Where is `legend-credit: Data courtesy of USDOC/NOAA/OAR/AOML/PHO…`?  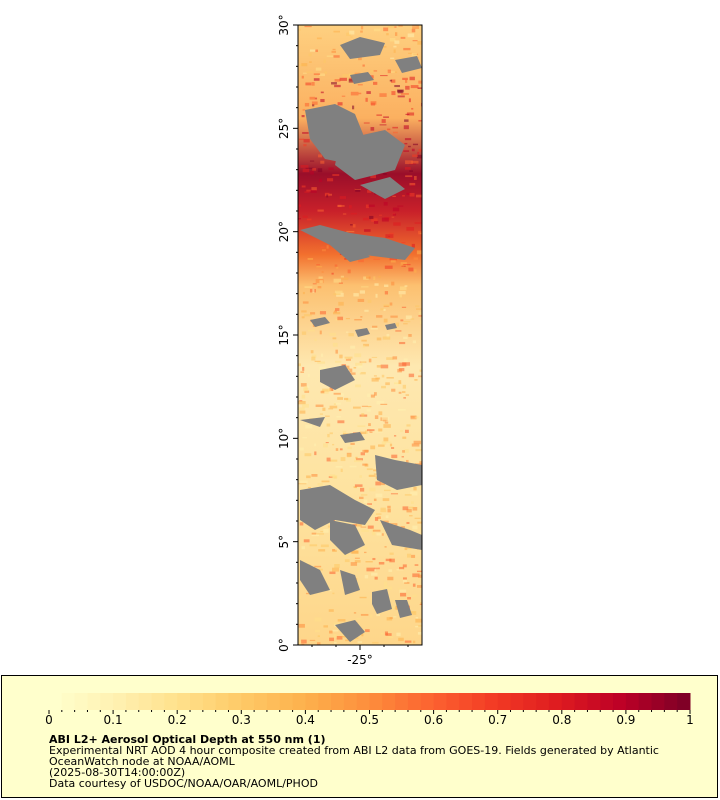 legend-credit: Data courtesy of USDOC/NOAA/OAR/AOML/PHO… is located at coordinates (183, 783).